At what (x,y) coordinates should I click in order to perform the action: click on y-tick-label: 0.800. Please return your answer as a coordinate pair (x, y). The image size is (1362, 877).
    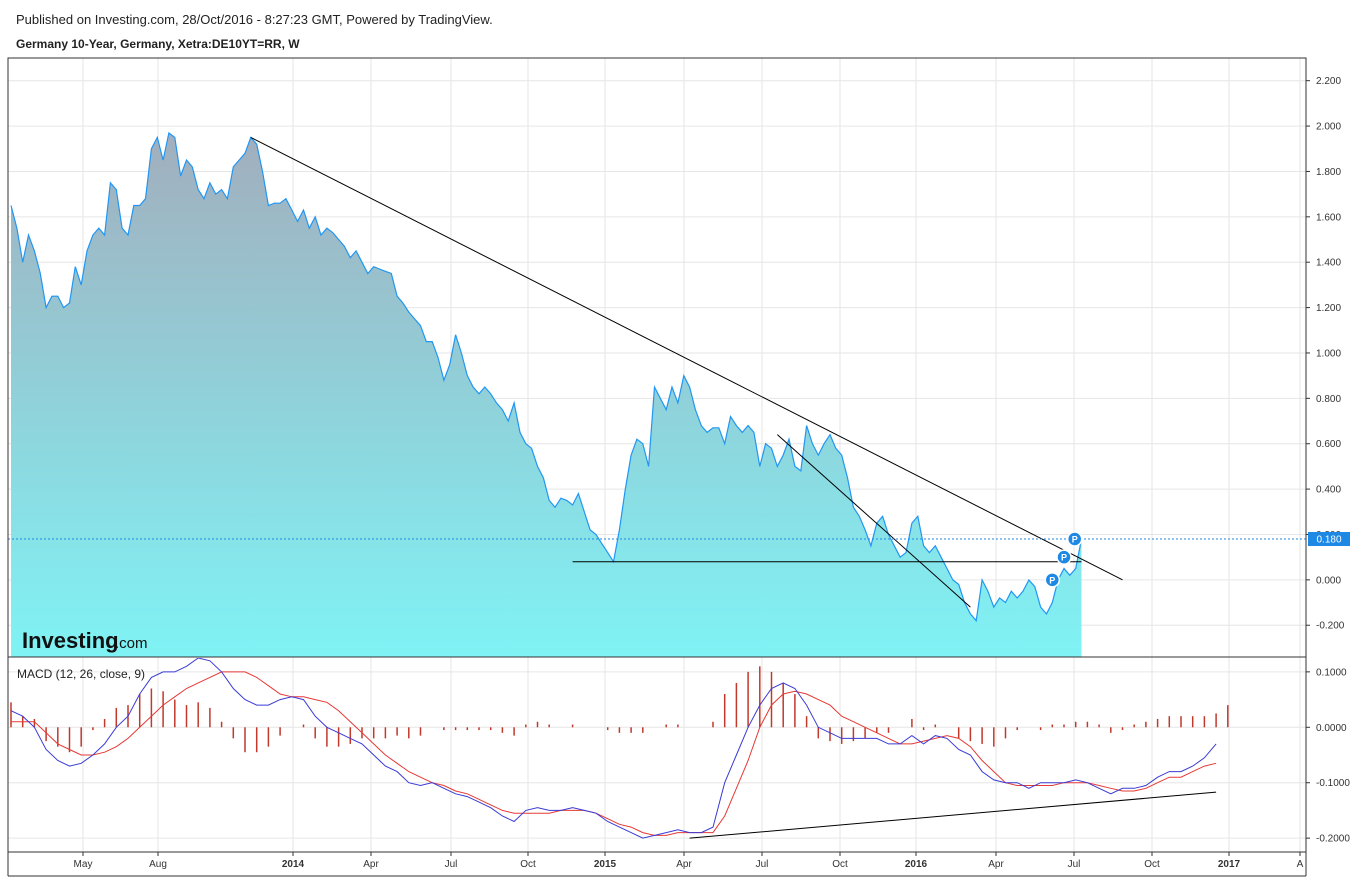
    Looking at the image, I should click on (1328, 399).